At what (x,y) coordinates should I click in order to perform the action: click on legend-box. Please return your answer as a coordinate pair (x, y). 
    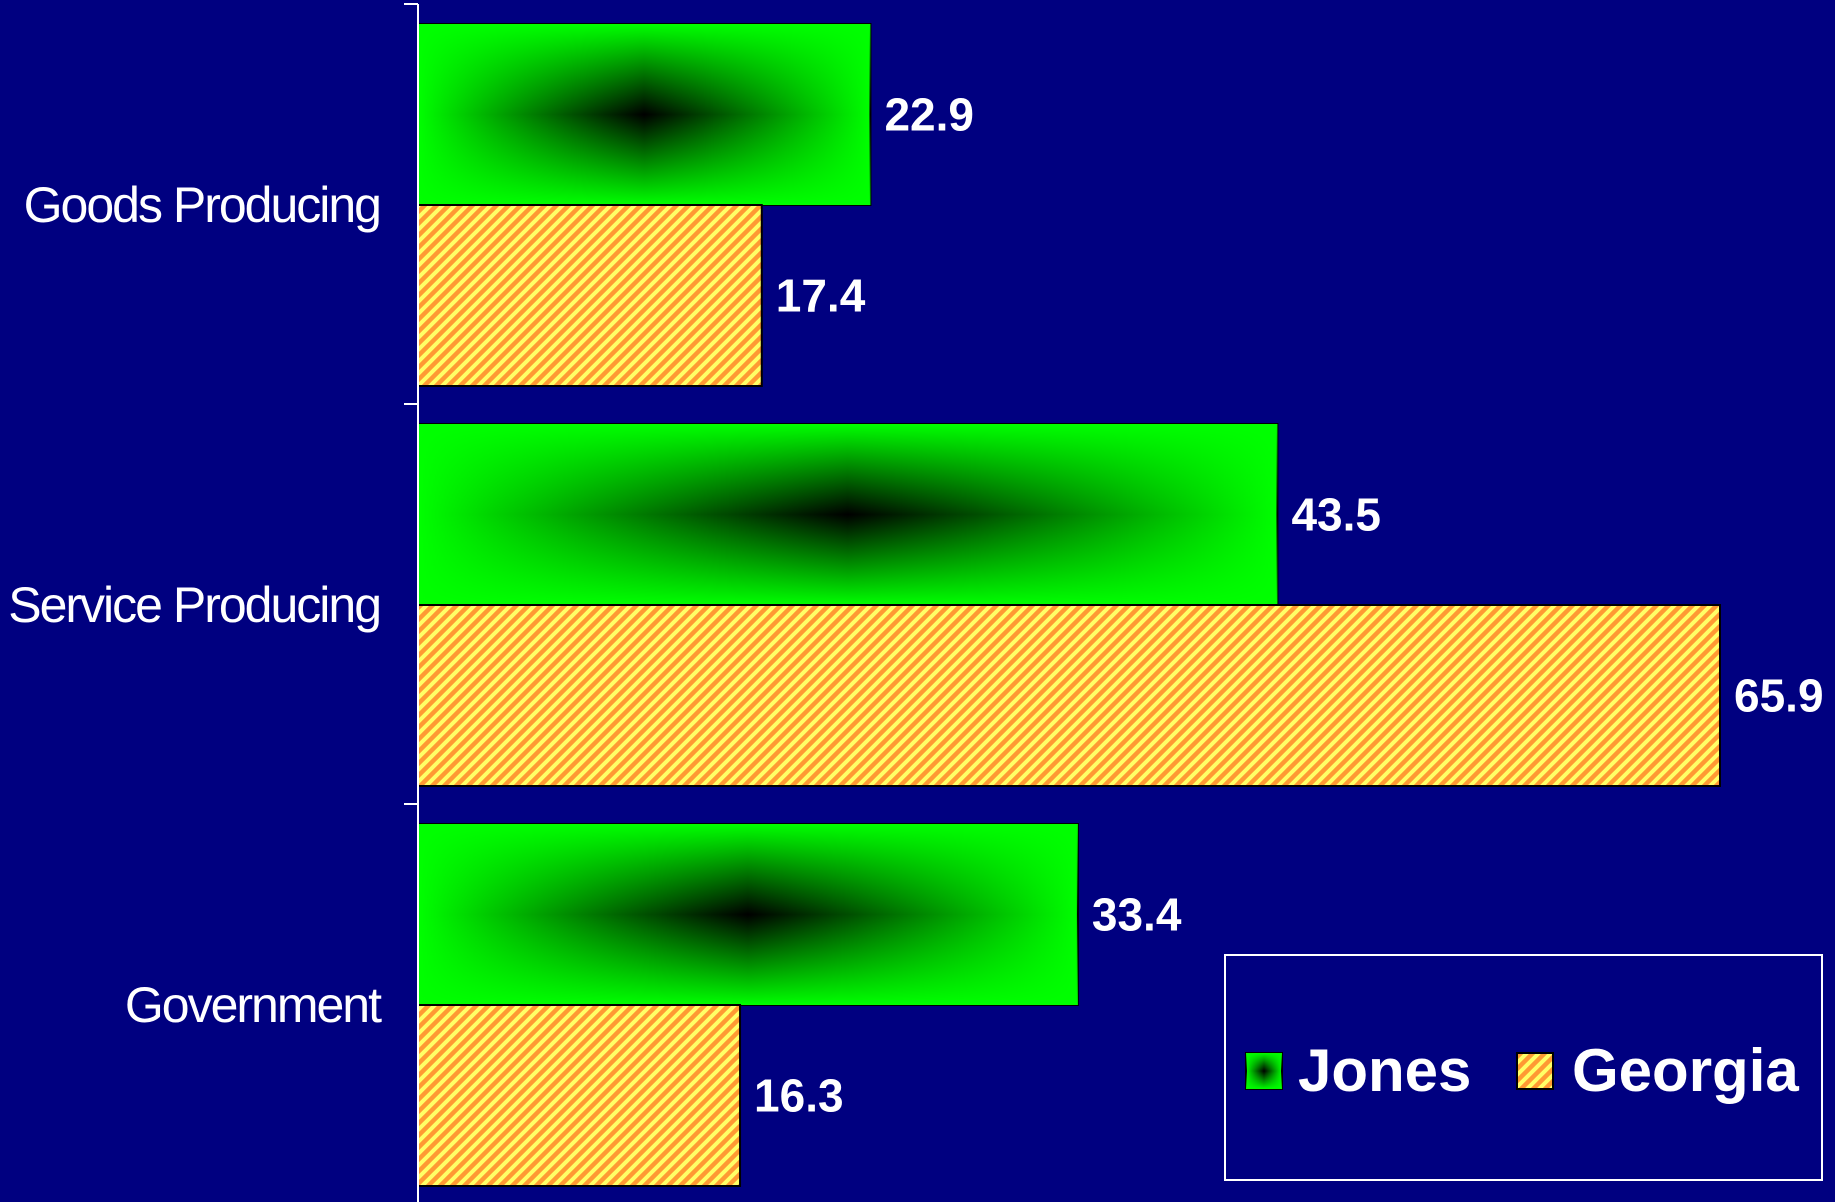
    Looking at the image, I should click on (1523, 1067).